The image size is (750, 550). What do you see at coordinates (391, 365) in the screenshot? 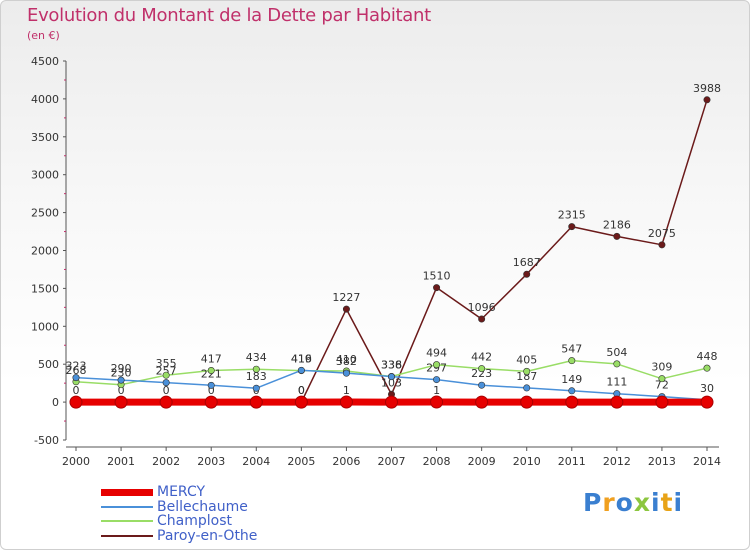
I see `data-label-bellechaume: 336` at bounding box center [391, 365].